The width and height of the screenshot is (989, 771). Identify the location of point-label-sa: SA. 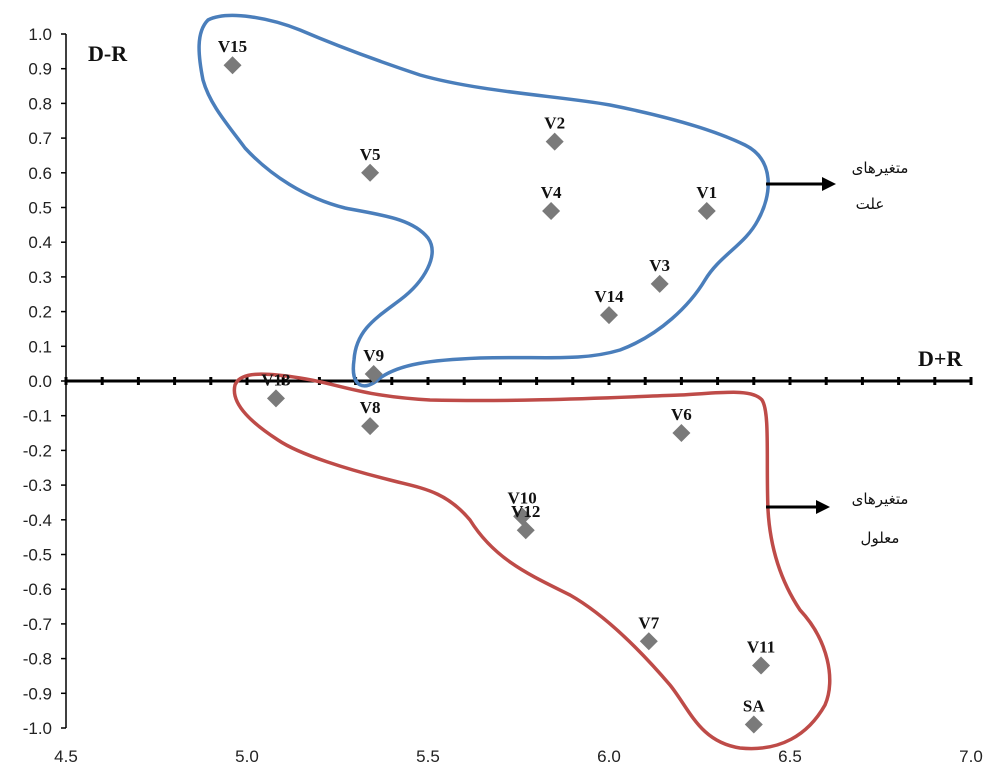
(754, 706).